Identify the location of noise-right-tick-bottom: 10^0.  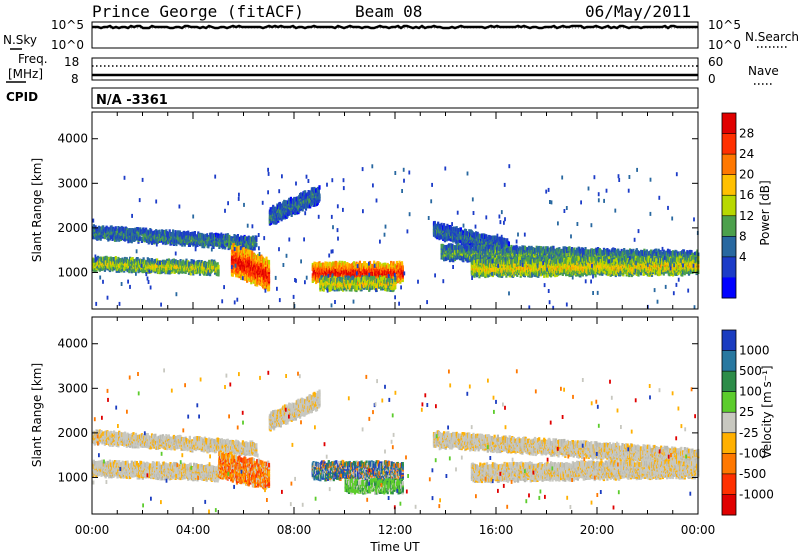
(724, 45).